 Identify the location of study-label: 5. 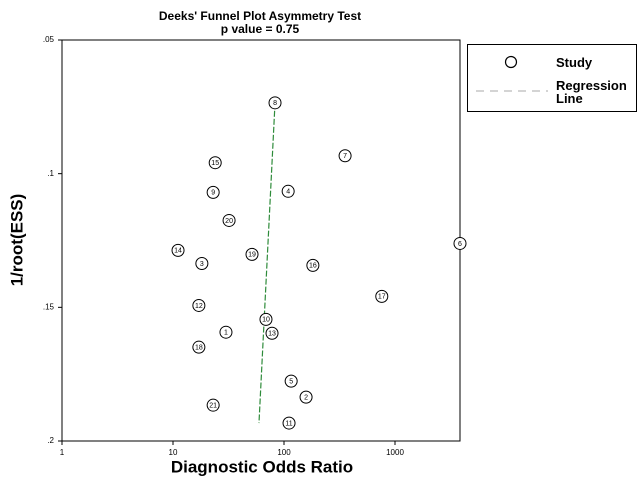
(291, 381).